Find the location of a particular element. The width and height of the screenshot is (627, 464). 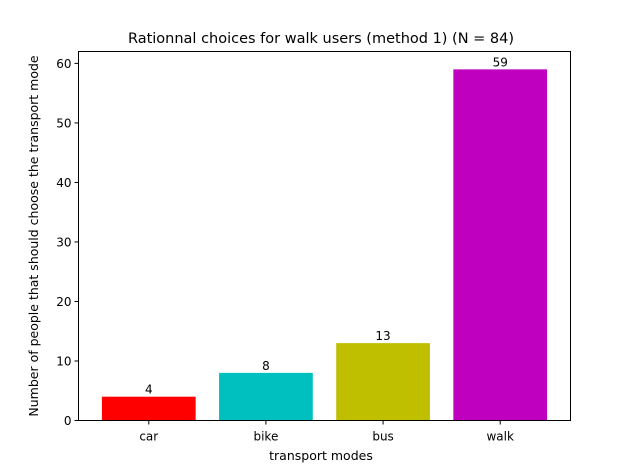

y-tick-label-60: 60 is located at coordinates (63, 64).